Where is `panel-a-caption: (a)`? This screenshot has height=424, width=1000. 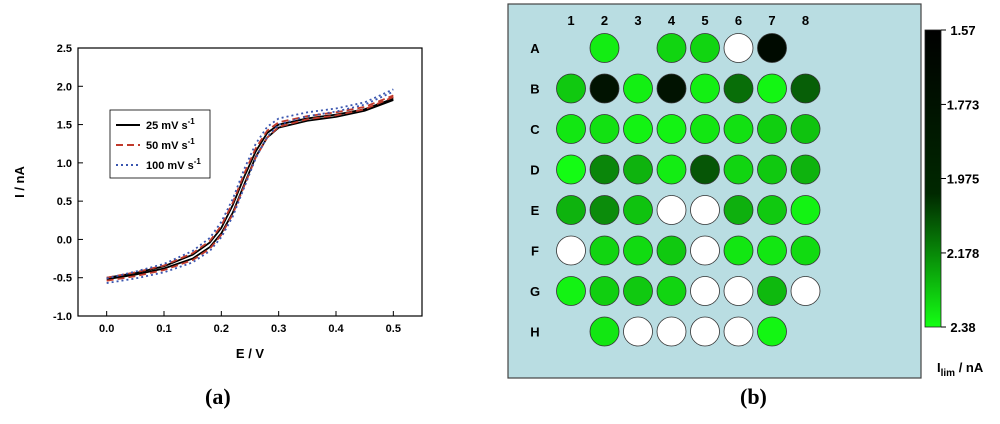 panel-a-caption: (a) is located at coordinates (218, 396).